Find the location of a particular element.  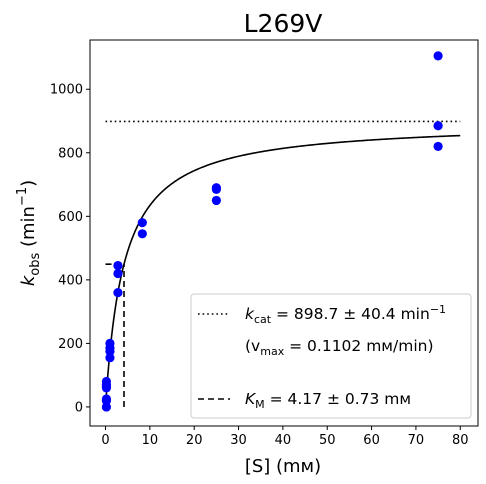

legend-vmax-label: (vmax = 0.1102 mм/min) is located at coordinates (339, 347).